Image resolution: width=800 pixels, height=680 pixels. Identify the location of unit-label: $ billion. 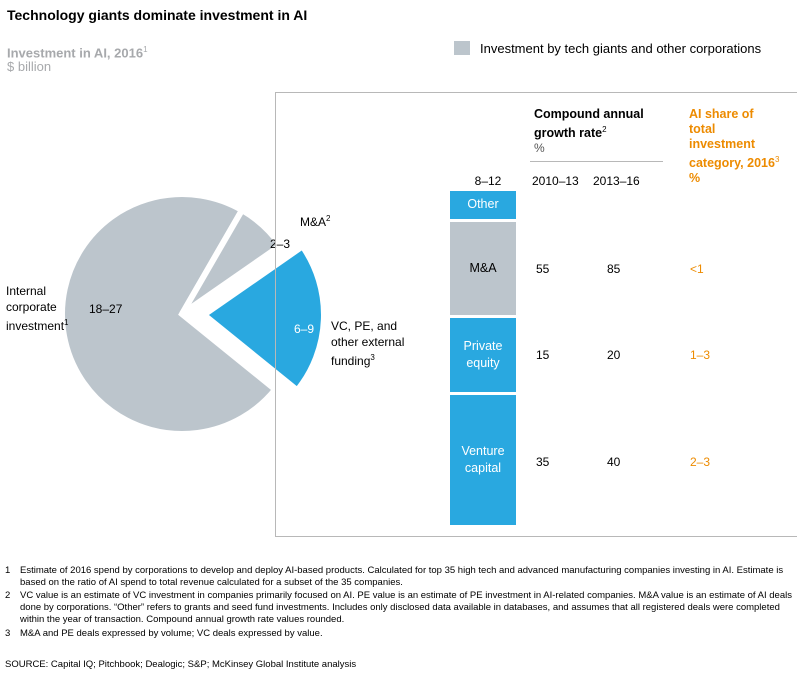
(29, 66).